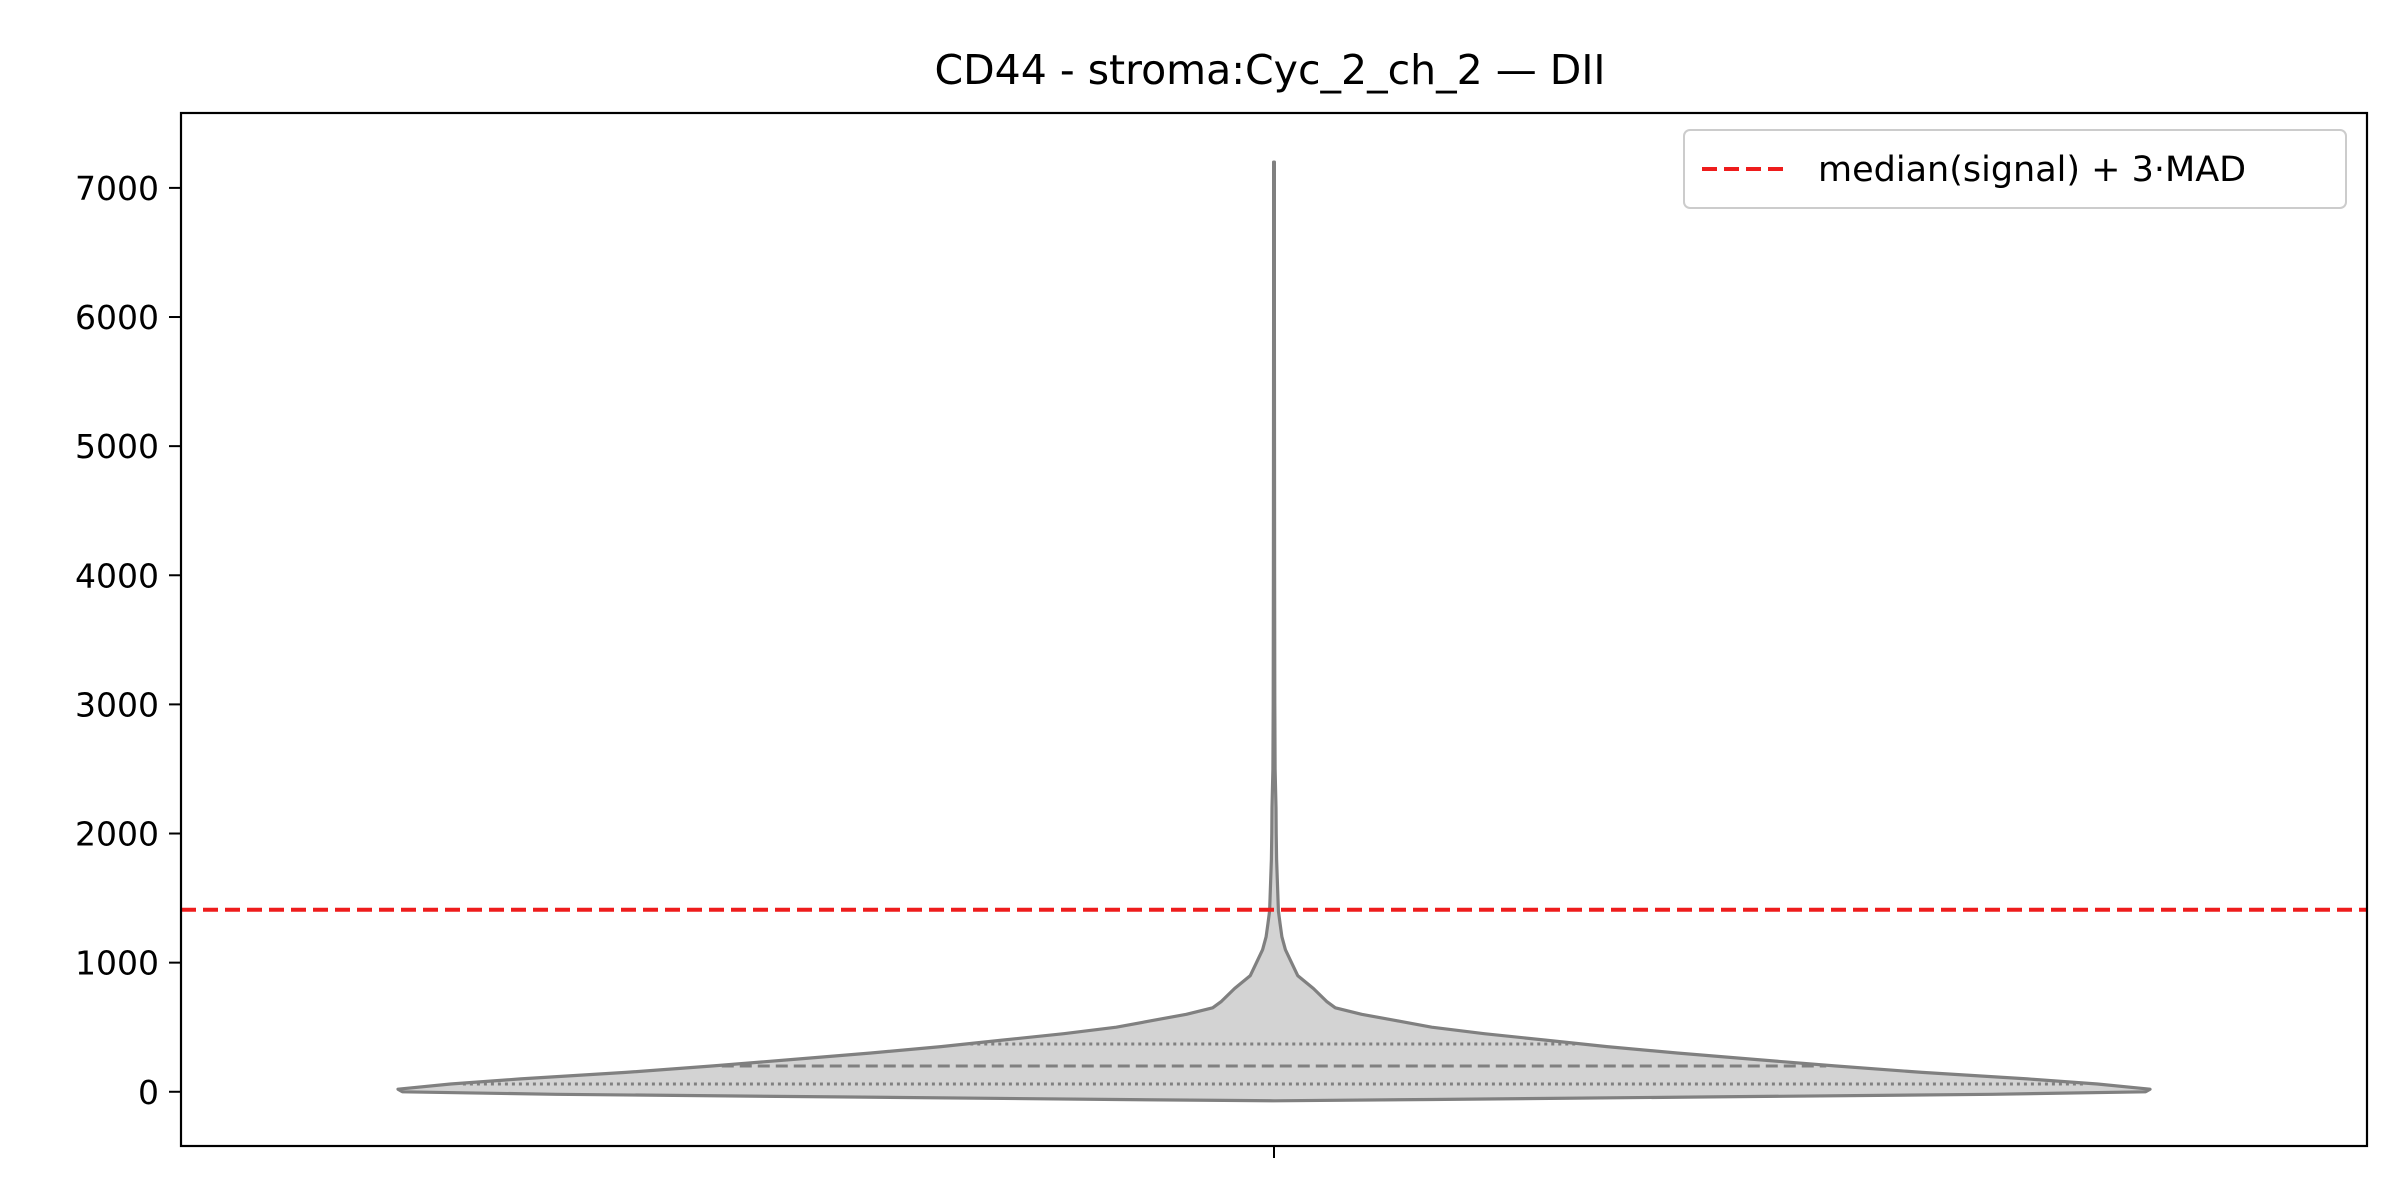 This screenshot has width=2400, height=1200. I want to click on legend-box, so click(2015, 169).